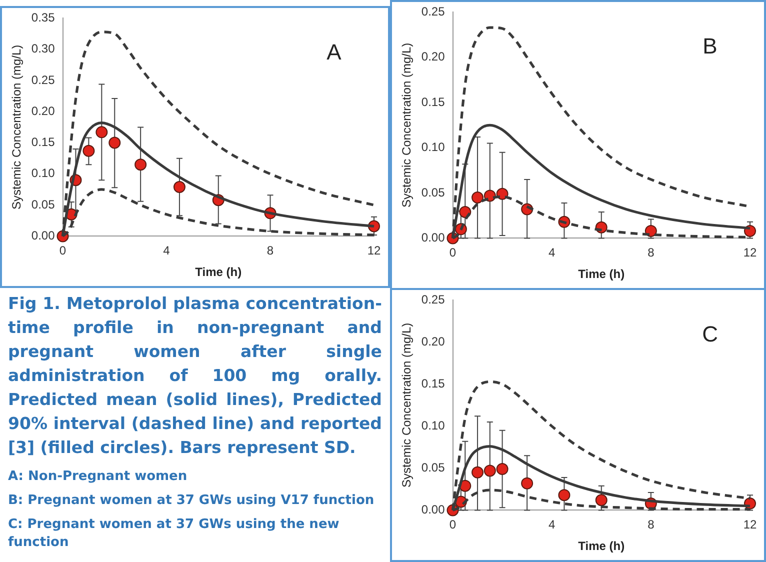  I want to click on y-tick-label: 0.35, so click(43, 17).